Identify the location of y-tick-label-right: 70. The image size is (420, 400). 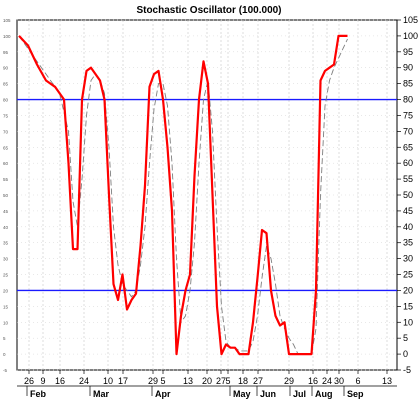
(408, 131).